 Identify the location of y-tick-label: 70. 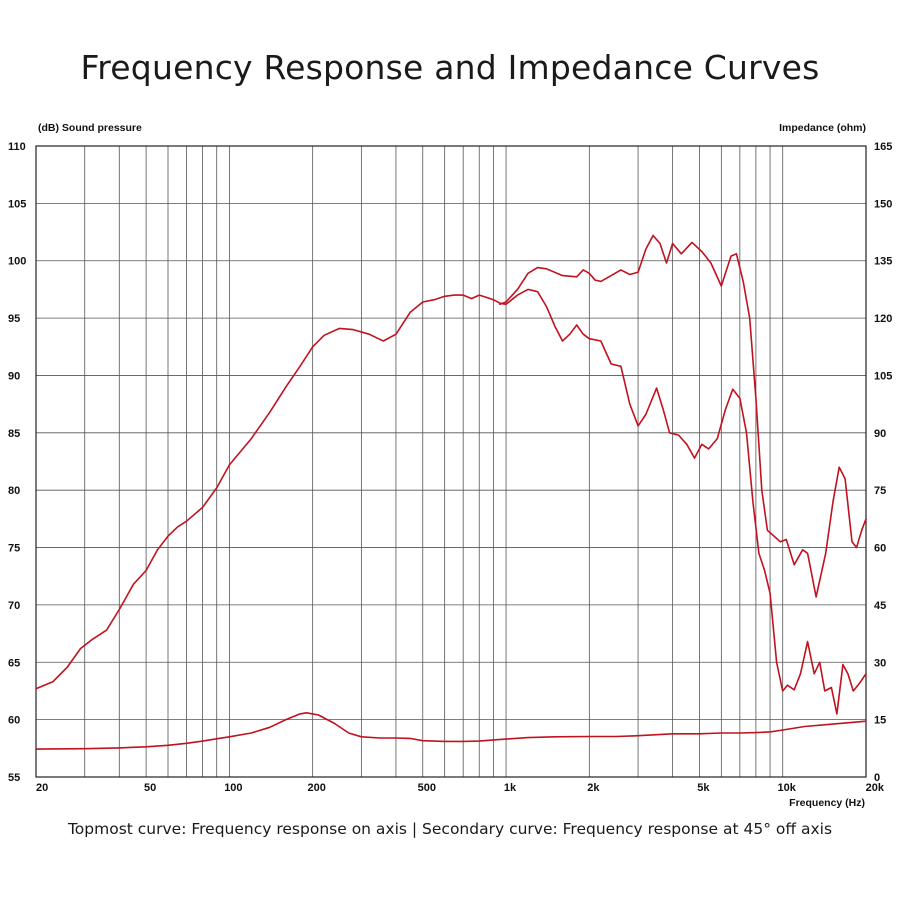
(14, 606).